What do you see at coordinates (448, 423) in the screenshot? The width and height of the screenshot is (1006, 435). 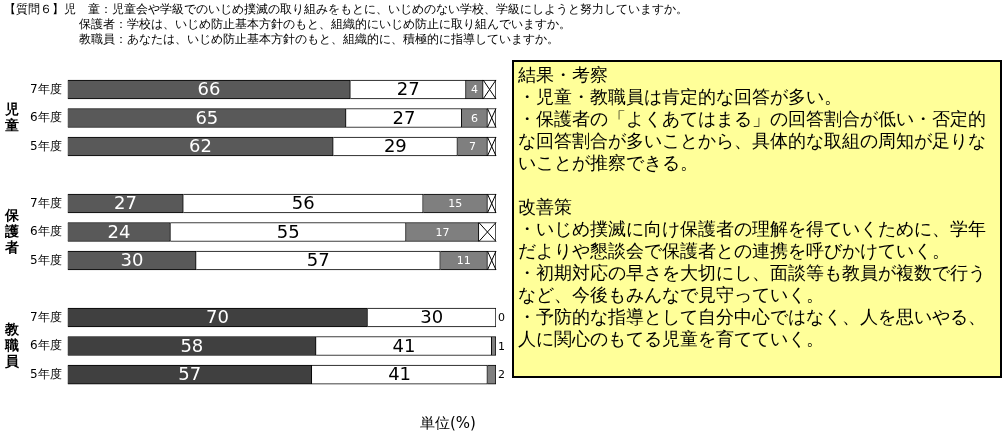 I see `text: 単位(%)` at bounding box center [448, 423].